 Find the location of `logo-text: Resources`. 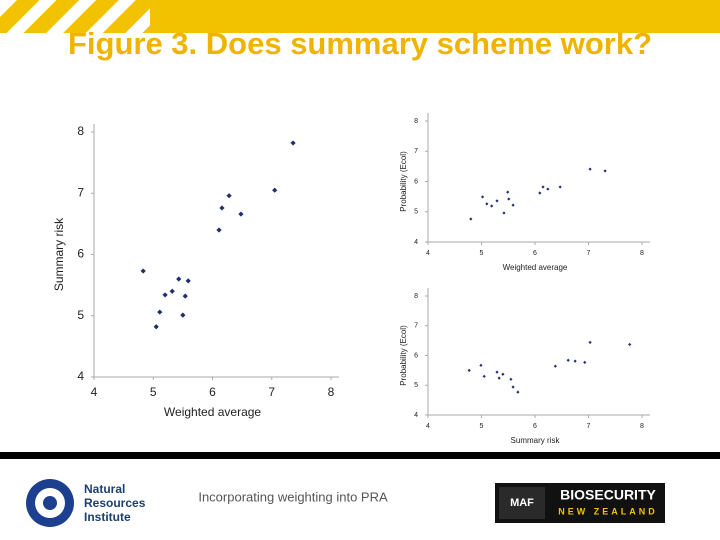

logo-text: Resources is located at coordinates (115, 503).